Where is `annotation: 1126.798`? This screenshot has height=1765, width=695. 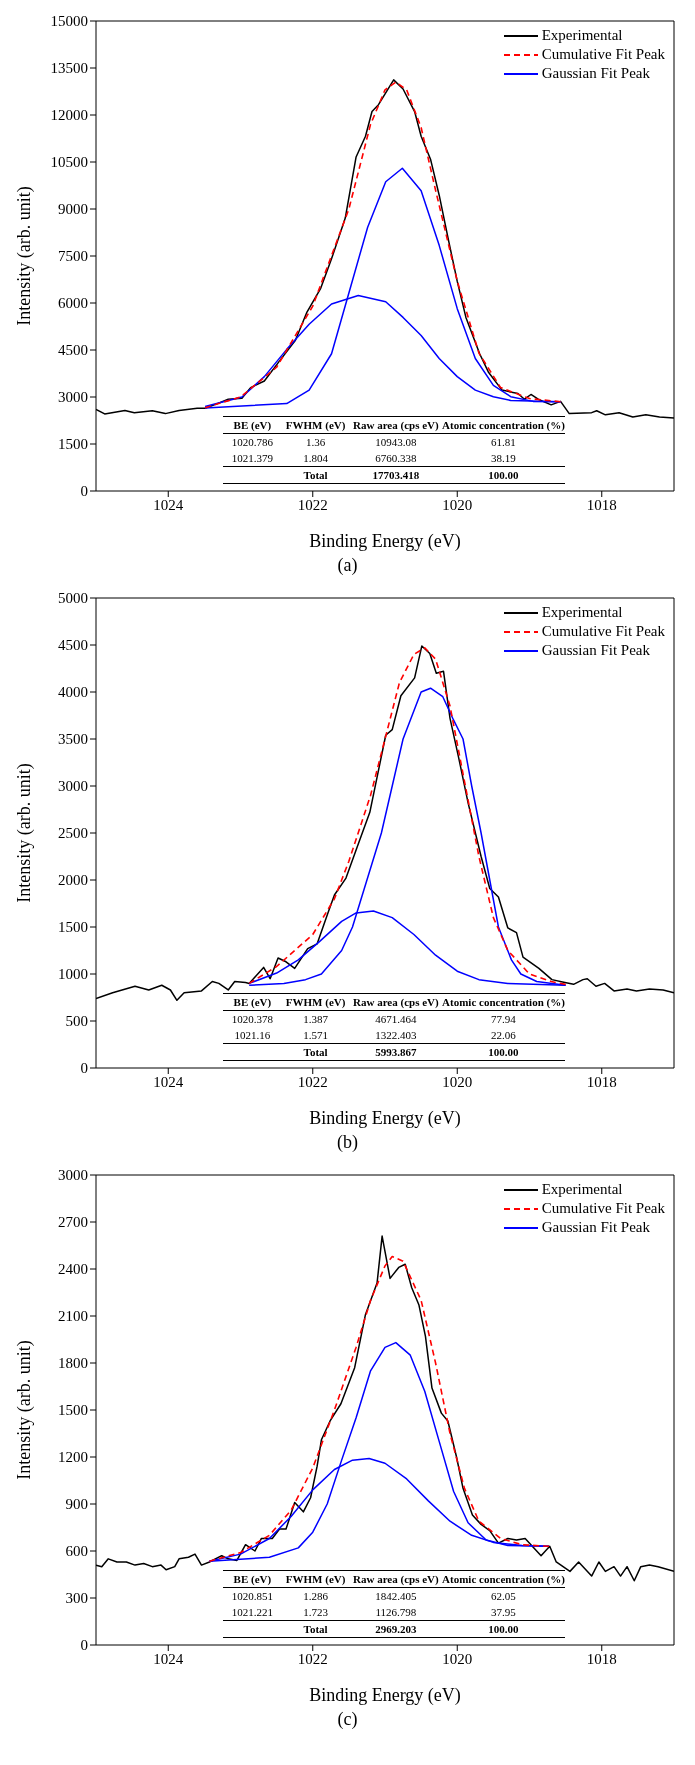
annotation: 1126.798 is located at coordinates (396, 1612).